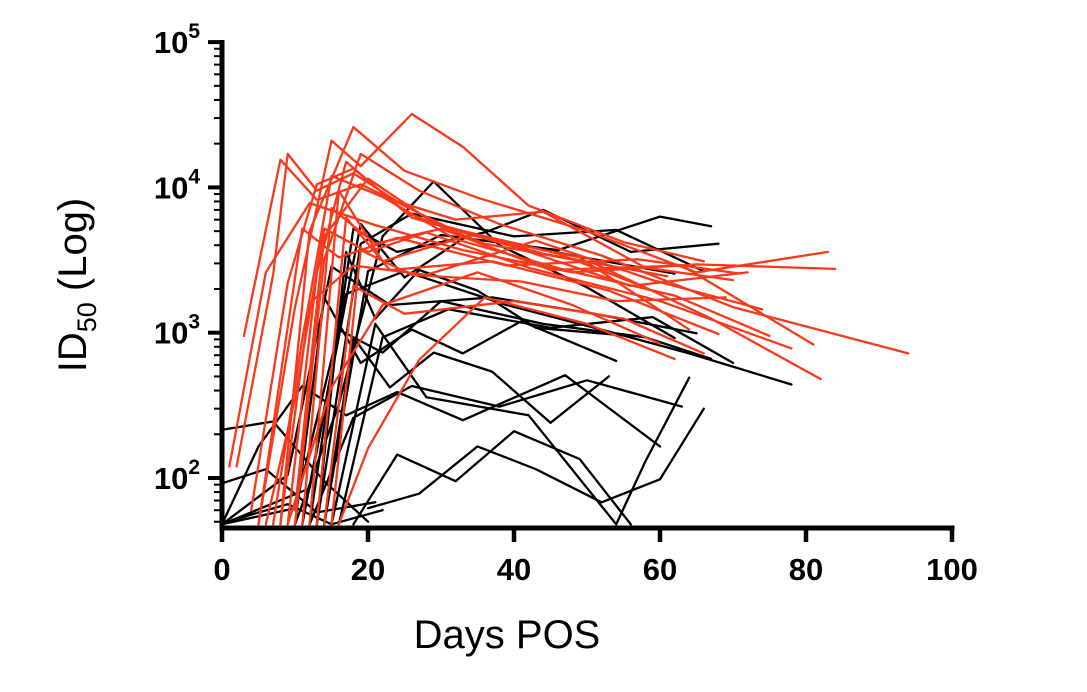  What do you see at coordinates (660, 569) in the screenshot?
I see `x-tick-label: 60` at bounding box center [660, 569].